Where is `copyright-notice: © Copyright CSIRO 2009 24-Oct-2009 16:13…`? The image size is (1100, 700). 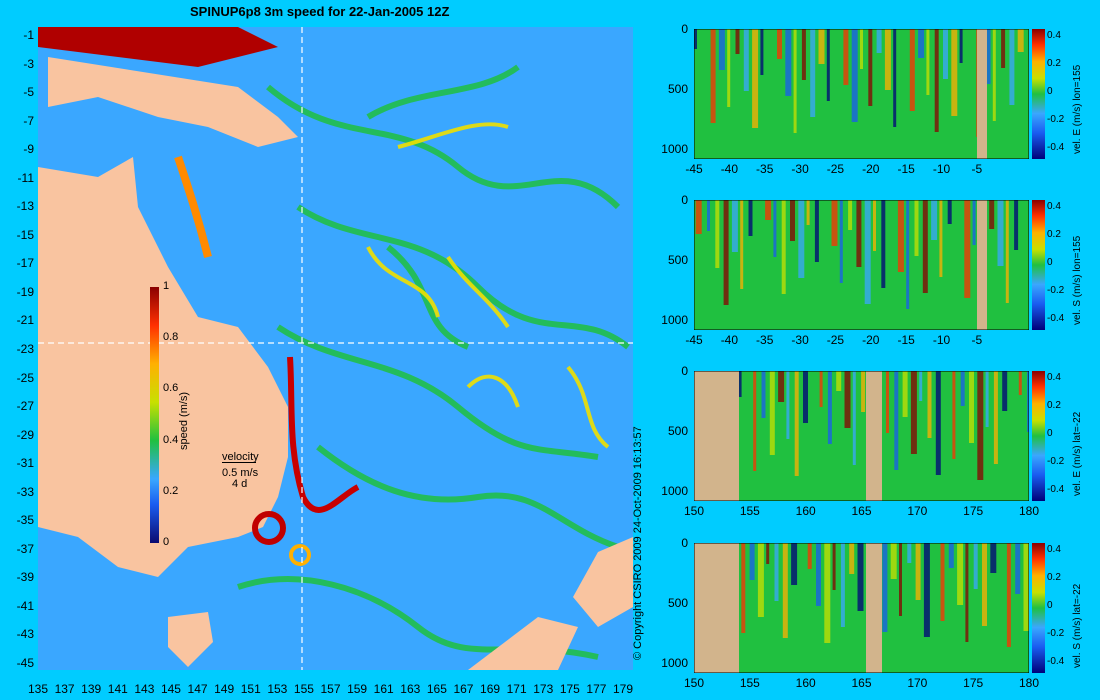
copyright-notice: © Copyright CSIRO 2009 24-Oct-2009 16:13… is located at coordinates (638, 543).